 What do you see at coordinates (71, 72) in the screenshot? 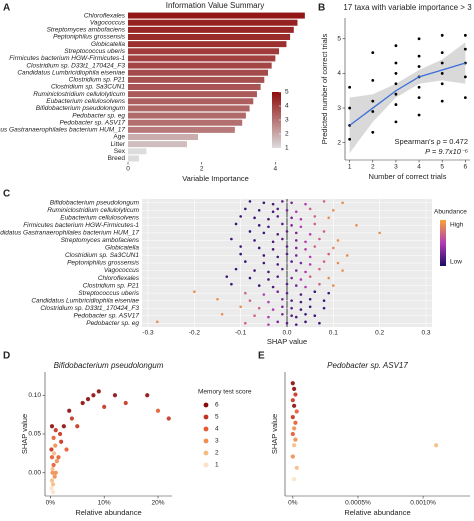
I see `y-tick-label: Candidatus Lumbricidiophila eiseniae` at bounding box center [71, 72].